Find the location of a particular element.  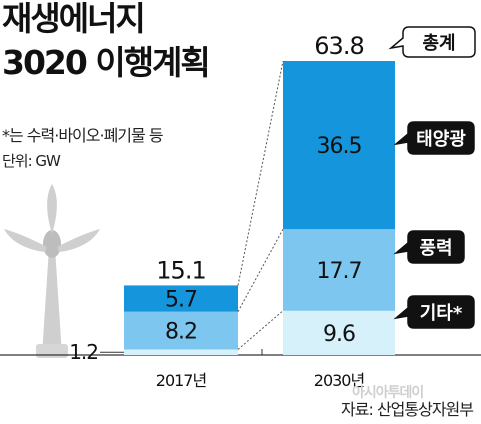

value-label-wind-0: 8.2 is located at coordinates (181, 332).